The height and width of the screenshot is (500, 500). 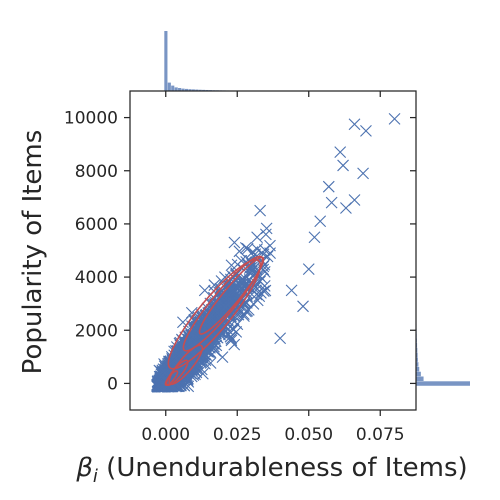 What do you see at coordinates (33, 252) in the screenshot?
I see `y-axis-label: Popularity of Items` at bounding box center [33, 252].